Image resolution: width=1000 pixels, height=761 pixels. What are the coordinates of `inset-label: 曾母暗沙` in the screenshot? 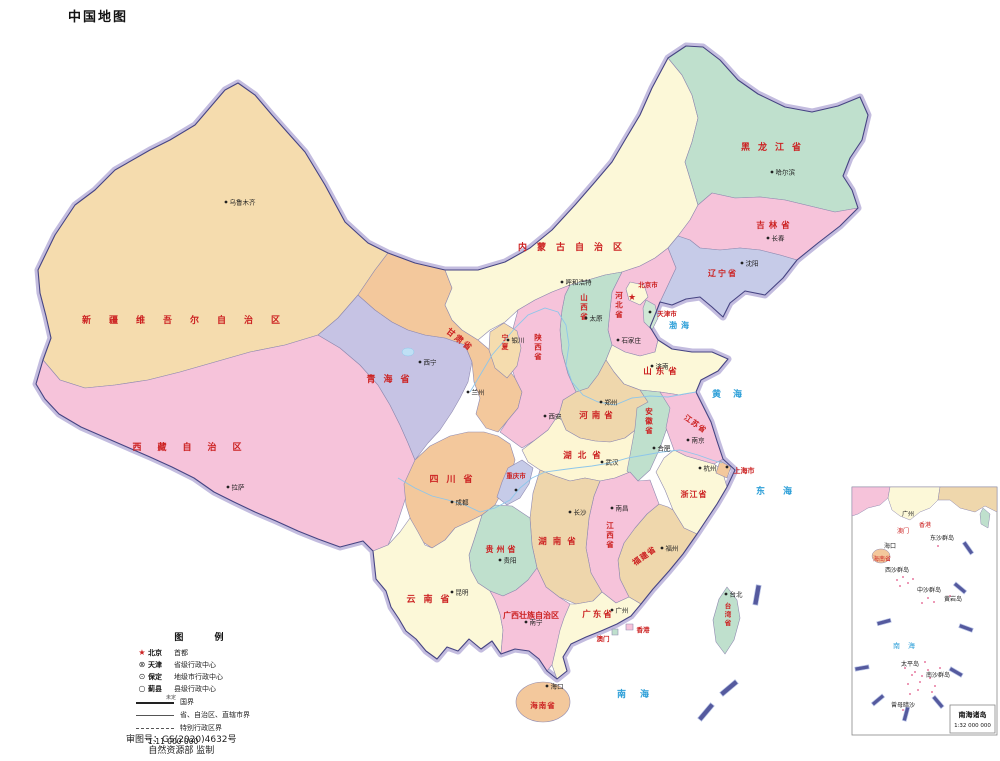 It's located at (903, 705).